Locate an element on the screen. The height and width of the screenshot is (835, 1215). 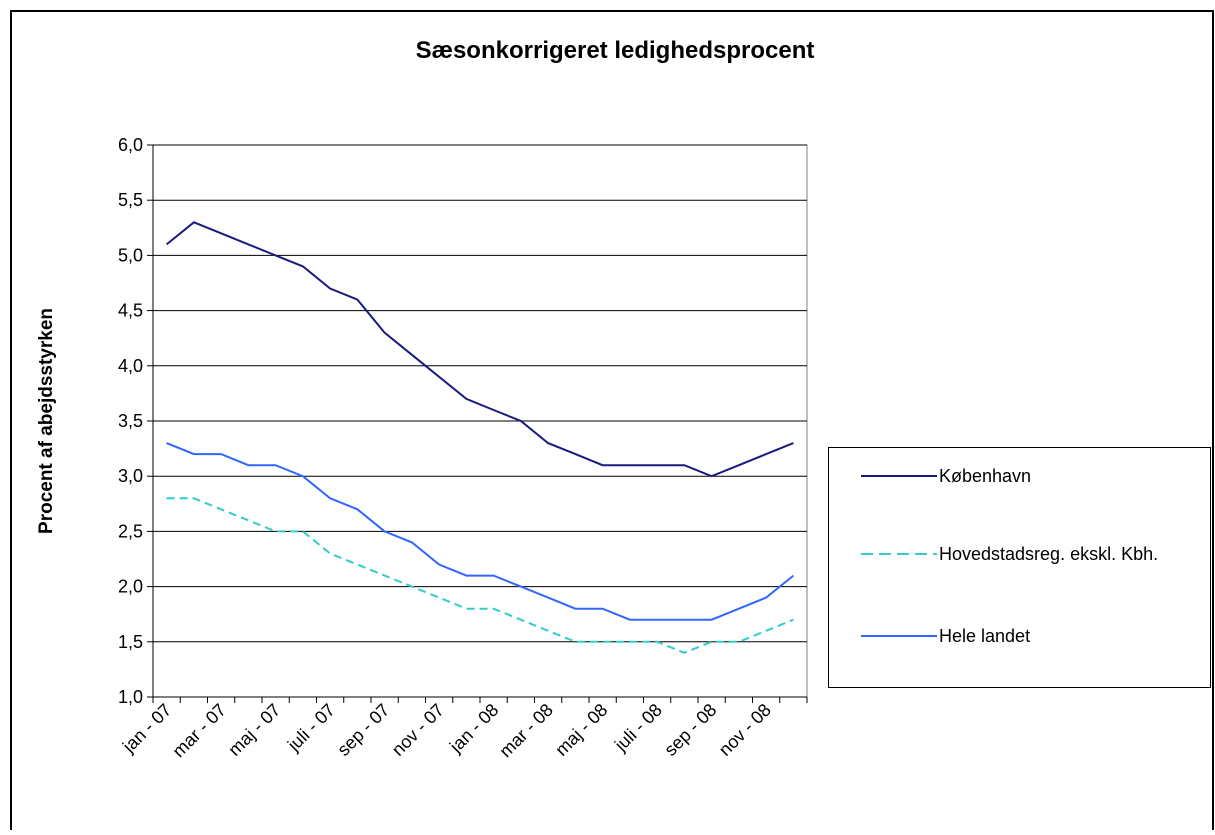
y-tick-label: 3,0 is located at coordinates (130, 476).